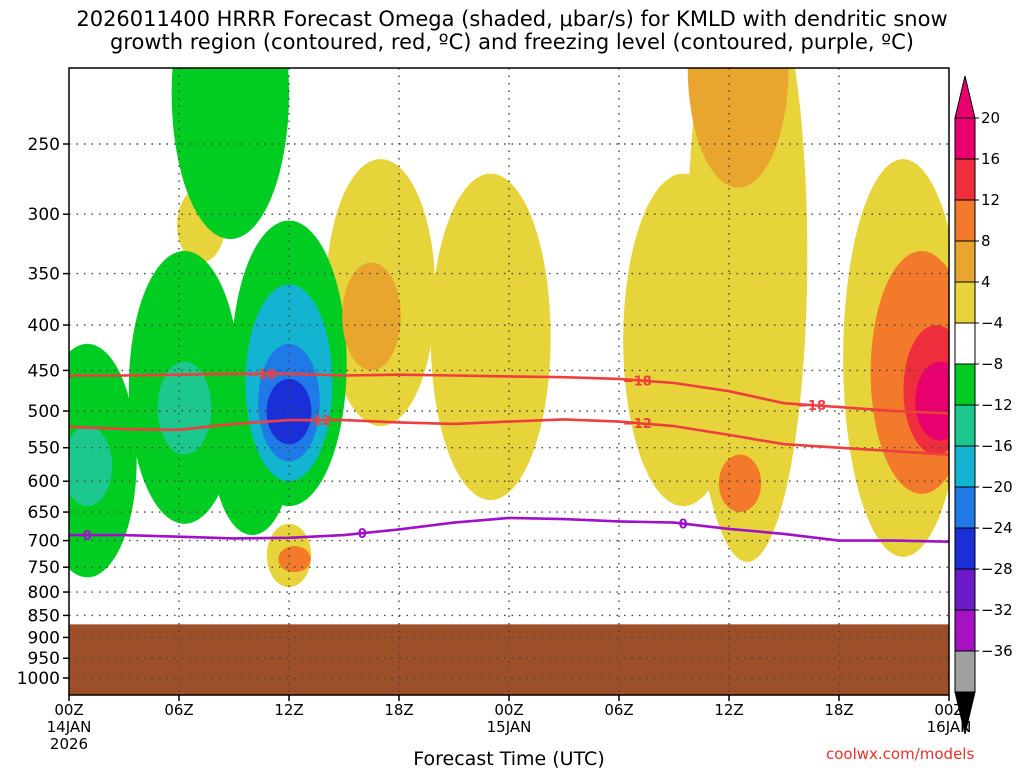 This screenshot has width=1024, height=768. Describe the element at coordinates (990, 200) in the screenshot. I see `colorbar-label: 12` at that location.